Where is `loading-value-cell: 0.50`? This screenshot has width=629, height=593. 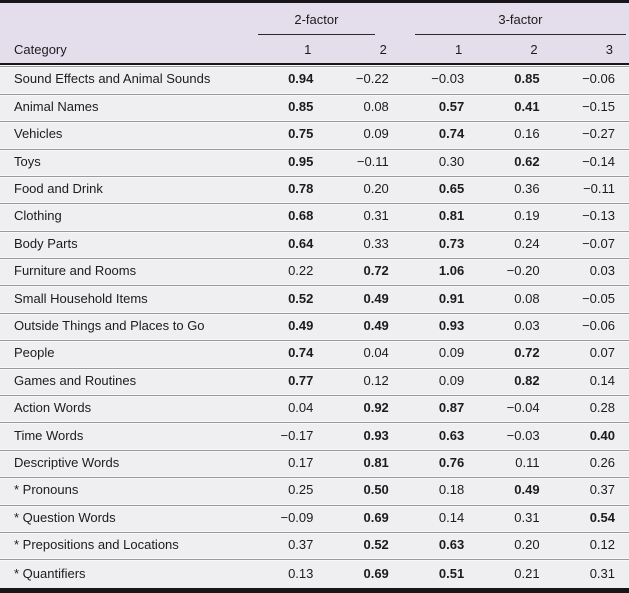
loading-value-cell: 0.50 is located at coordinates (365, 490).